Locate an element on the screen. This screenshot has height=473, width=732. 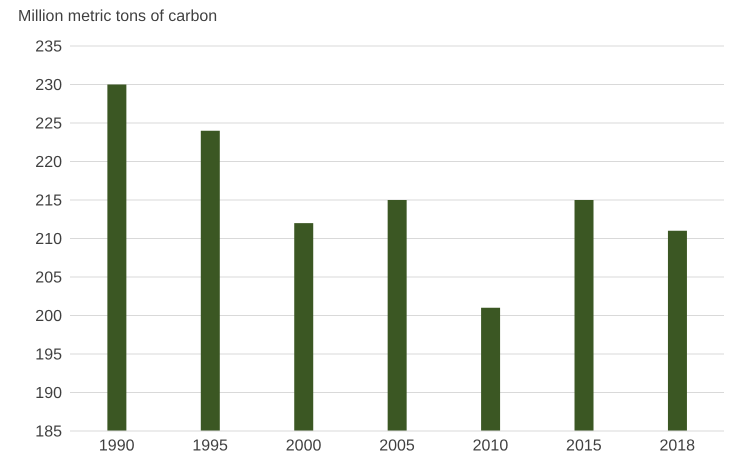
x-tick-label: 2010 is located at coordinates (490, 445).